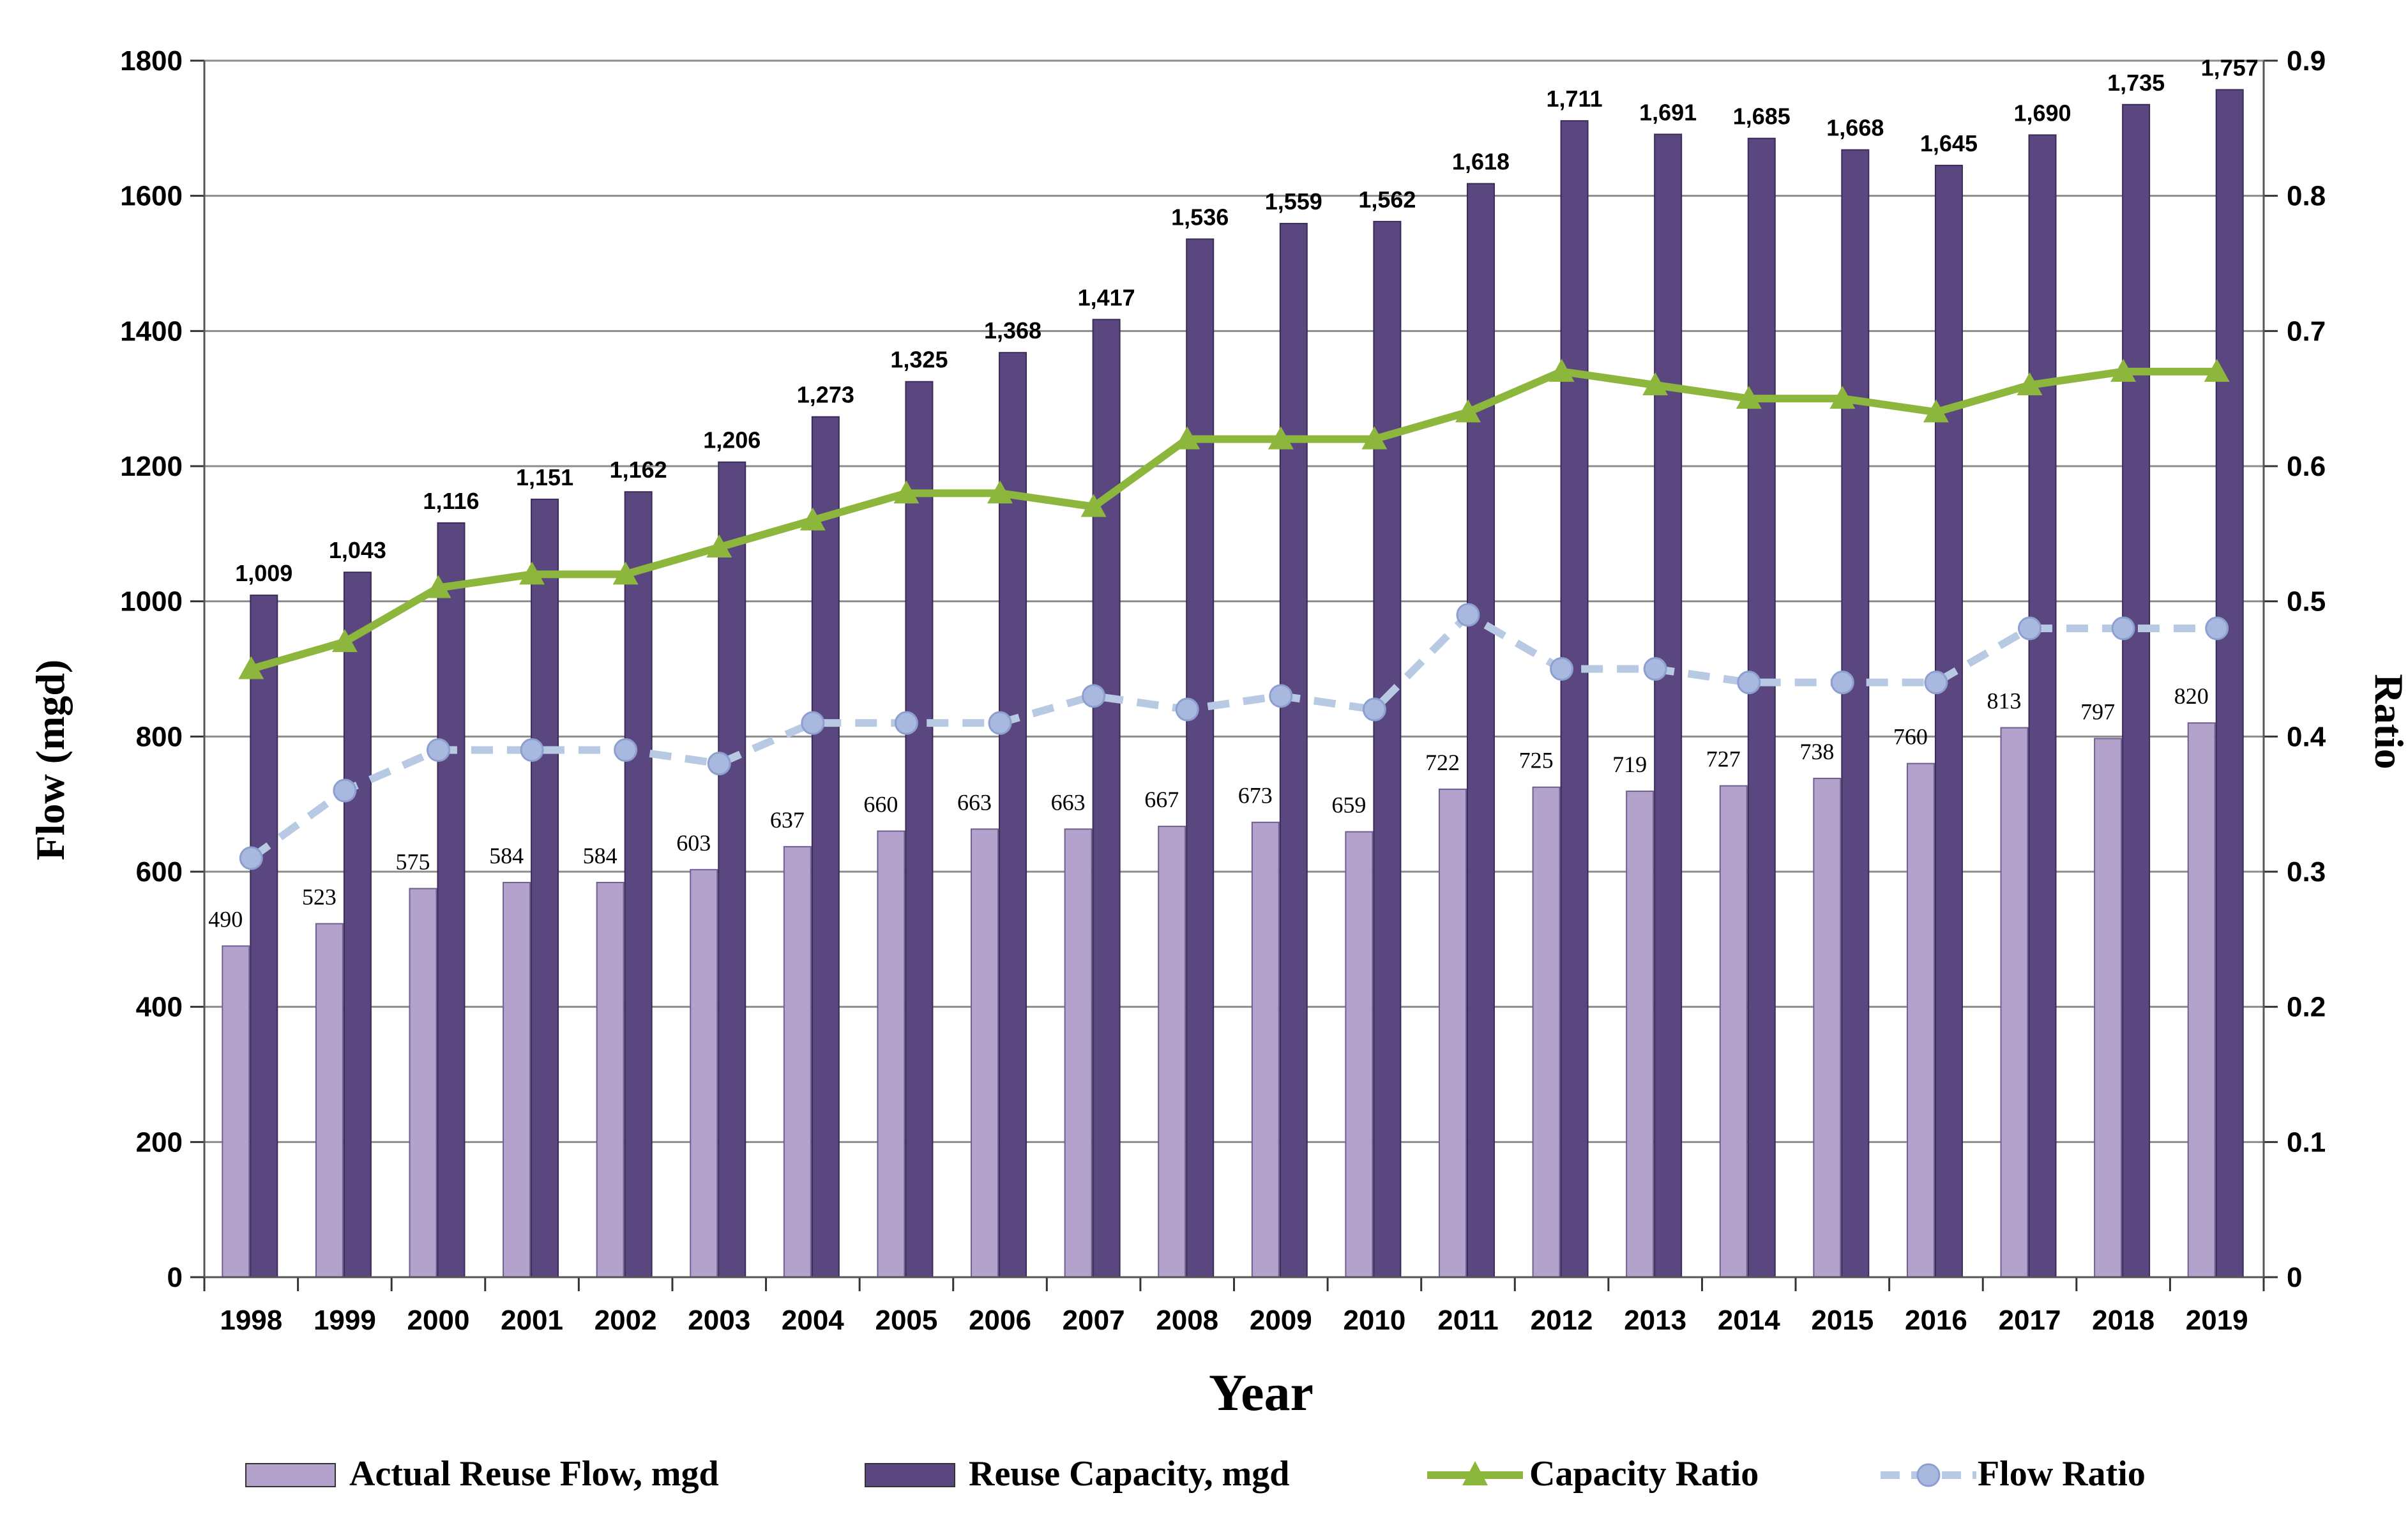 This screenshot has width=2408, height=1539. I want to click on y2-tick-label: 0.5, so click(2306, 602).